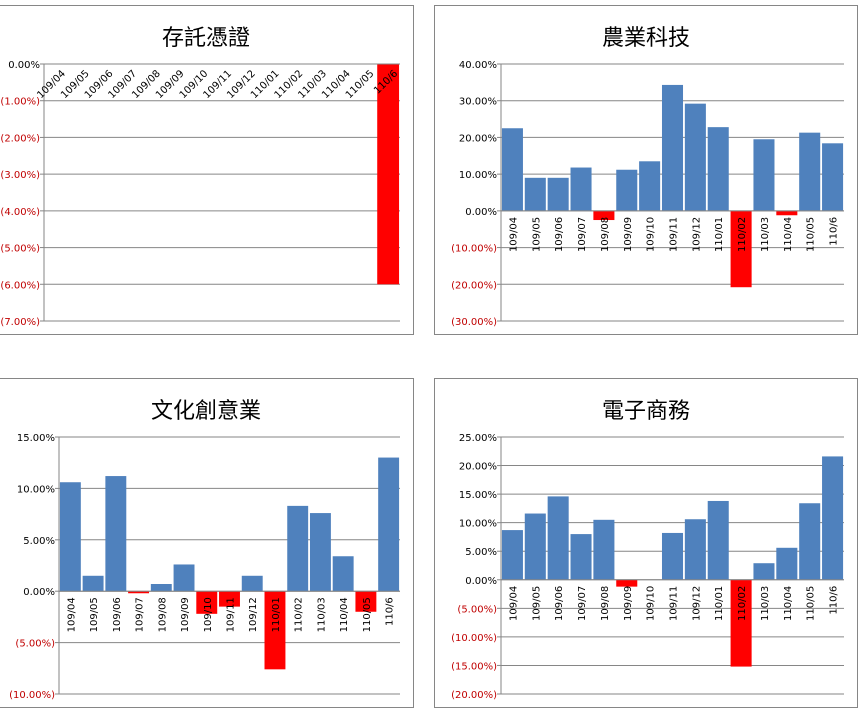 The image size is (858, 709). What do you see at coordinates (478, 524) in the screenshot?
I see `y-tick-label: 10.00%` at bounding box center [478, 524].